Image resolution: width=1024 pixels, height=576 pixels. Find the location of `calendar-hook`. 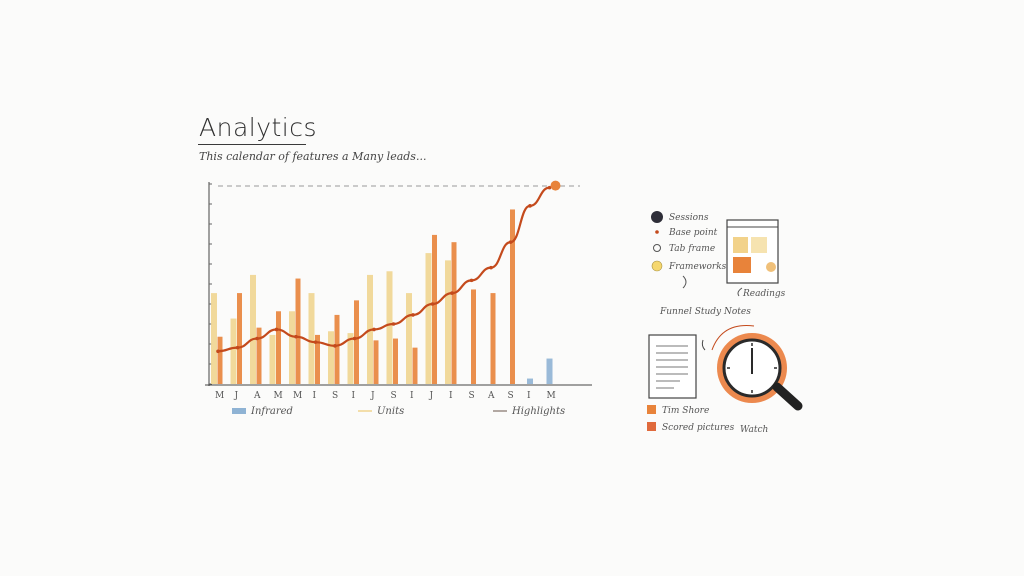

calendar-hook is located at coordinates (740, 292).